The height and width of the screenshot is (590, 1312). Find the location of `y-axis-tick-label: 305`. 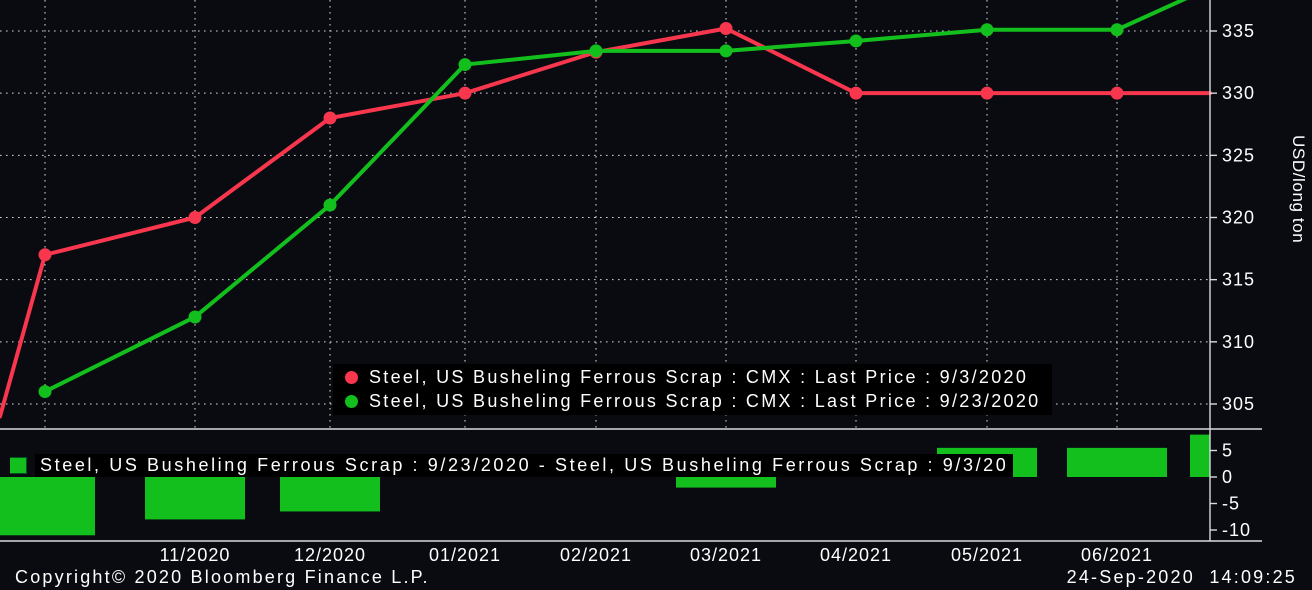

y-axis-tick-label: 305 is located at coordinates (1238, 404).